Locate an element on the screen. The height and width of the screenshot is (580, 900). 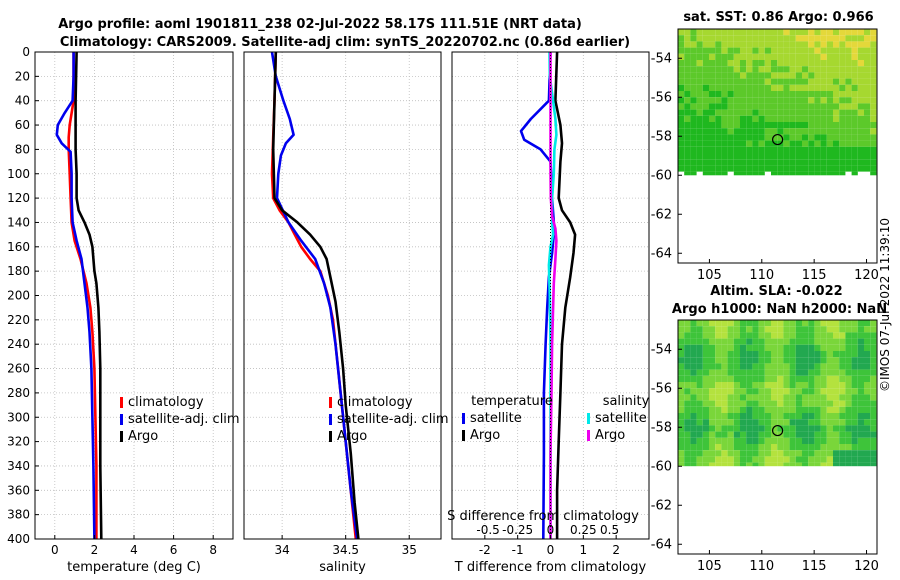
x-tick-label: 0 is located at coordinates (55, 550).